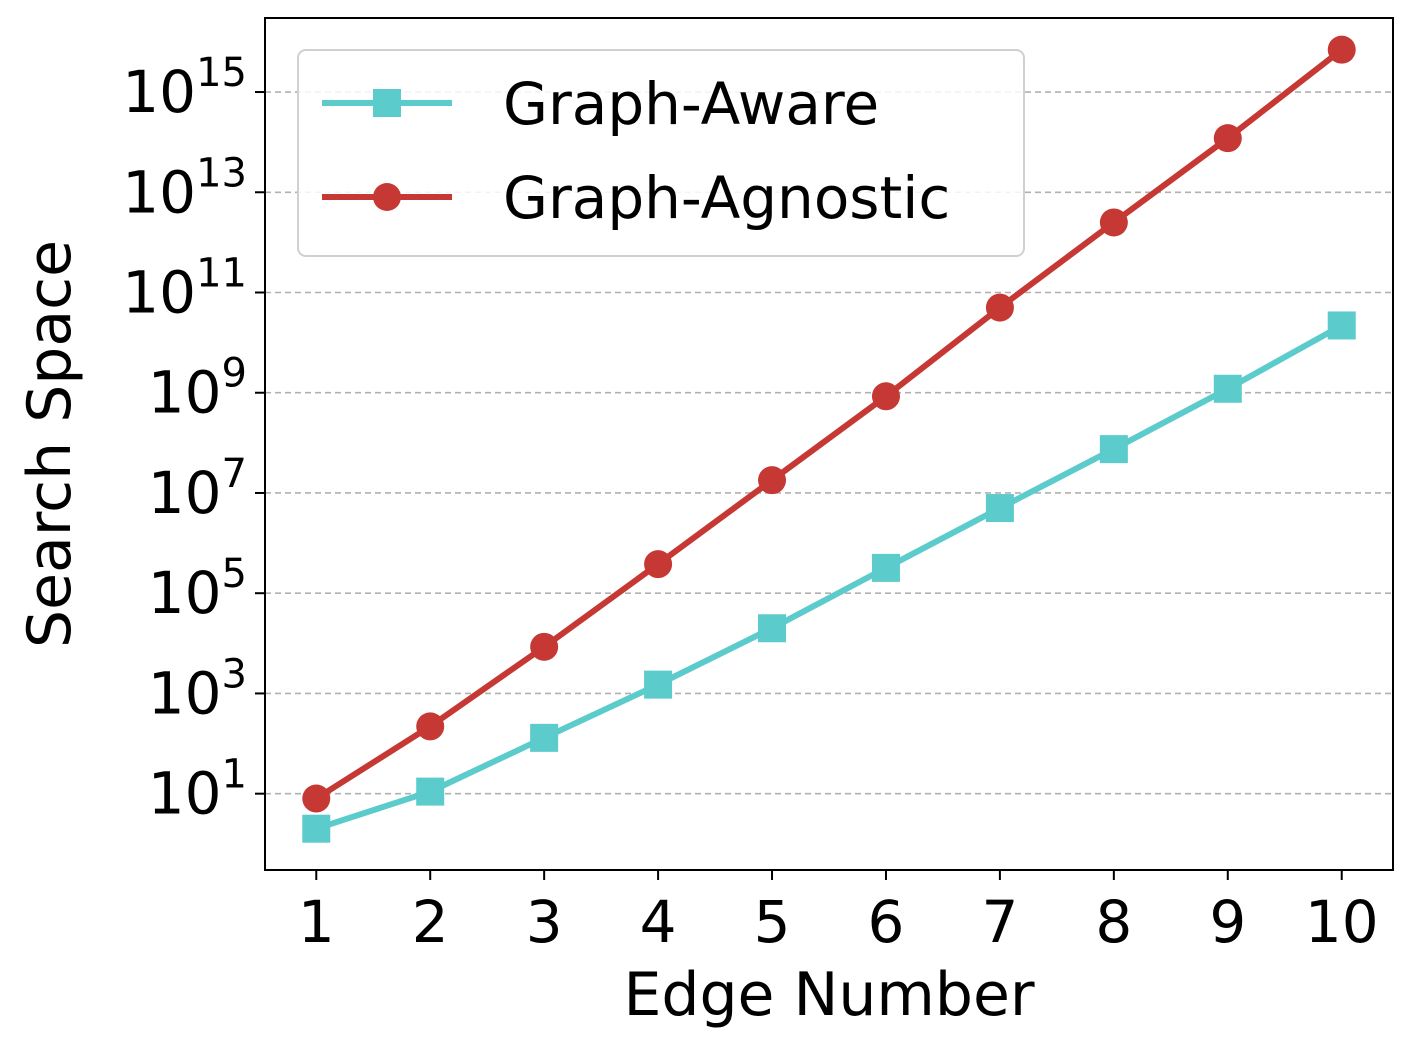  I want to click on y-tick-exponent: 3, so click(234, 674).